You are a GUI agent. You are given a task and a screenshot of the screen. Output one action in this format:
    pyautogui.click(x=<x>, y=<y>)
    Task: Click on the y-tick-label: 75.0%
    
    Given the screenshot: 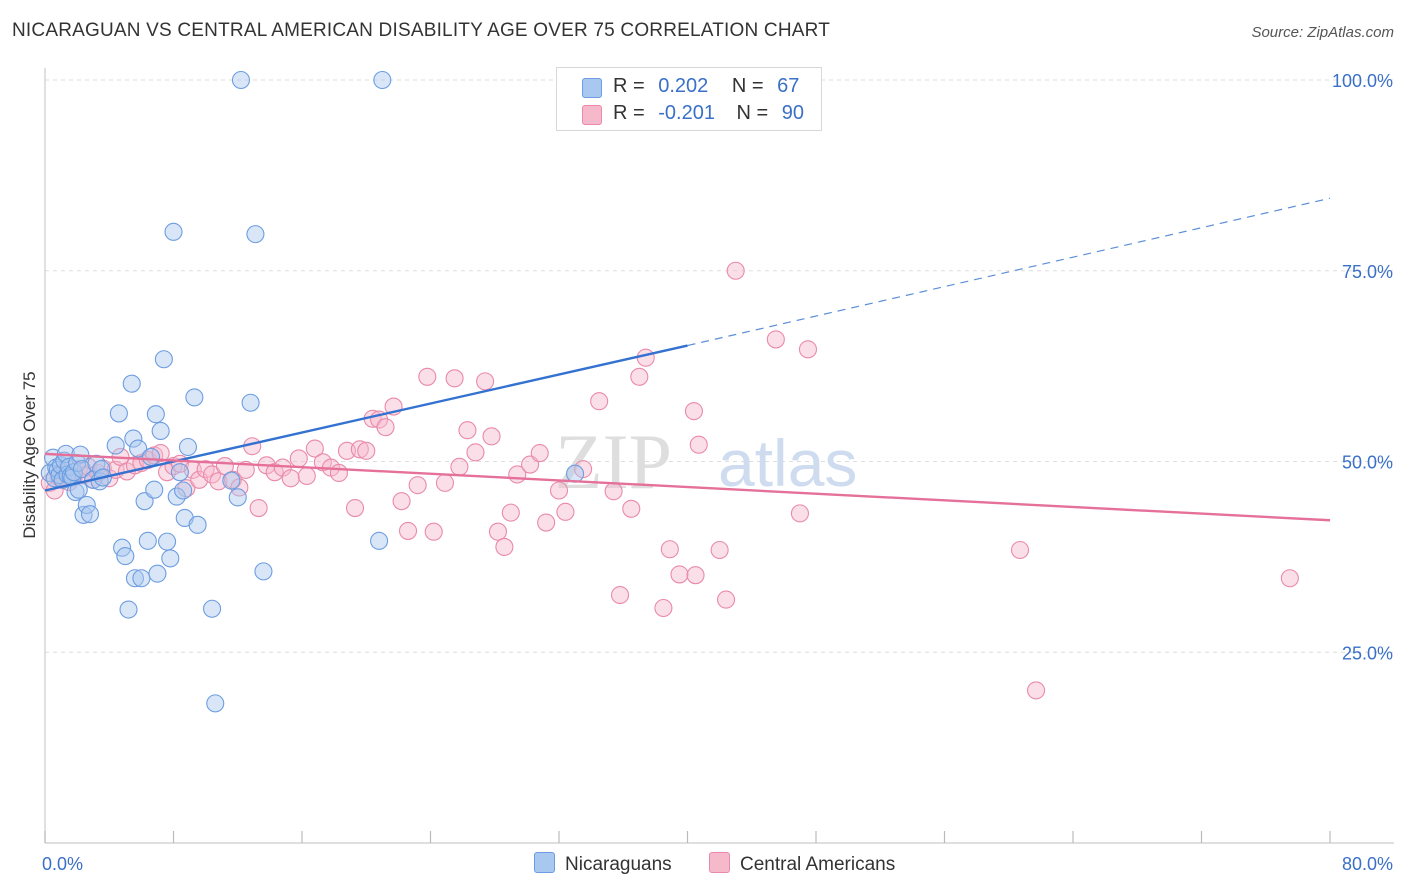 What is the action you would take?
    pyautogui.click(x=1367, y=272)
    